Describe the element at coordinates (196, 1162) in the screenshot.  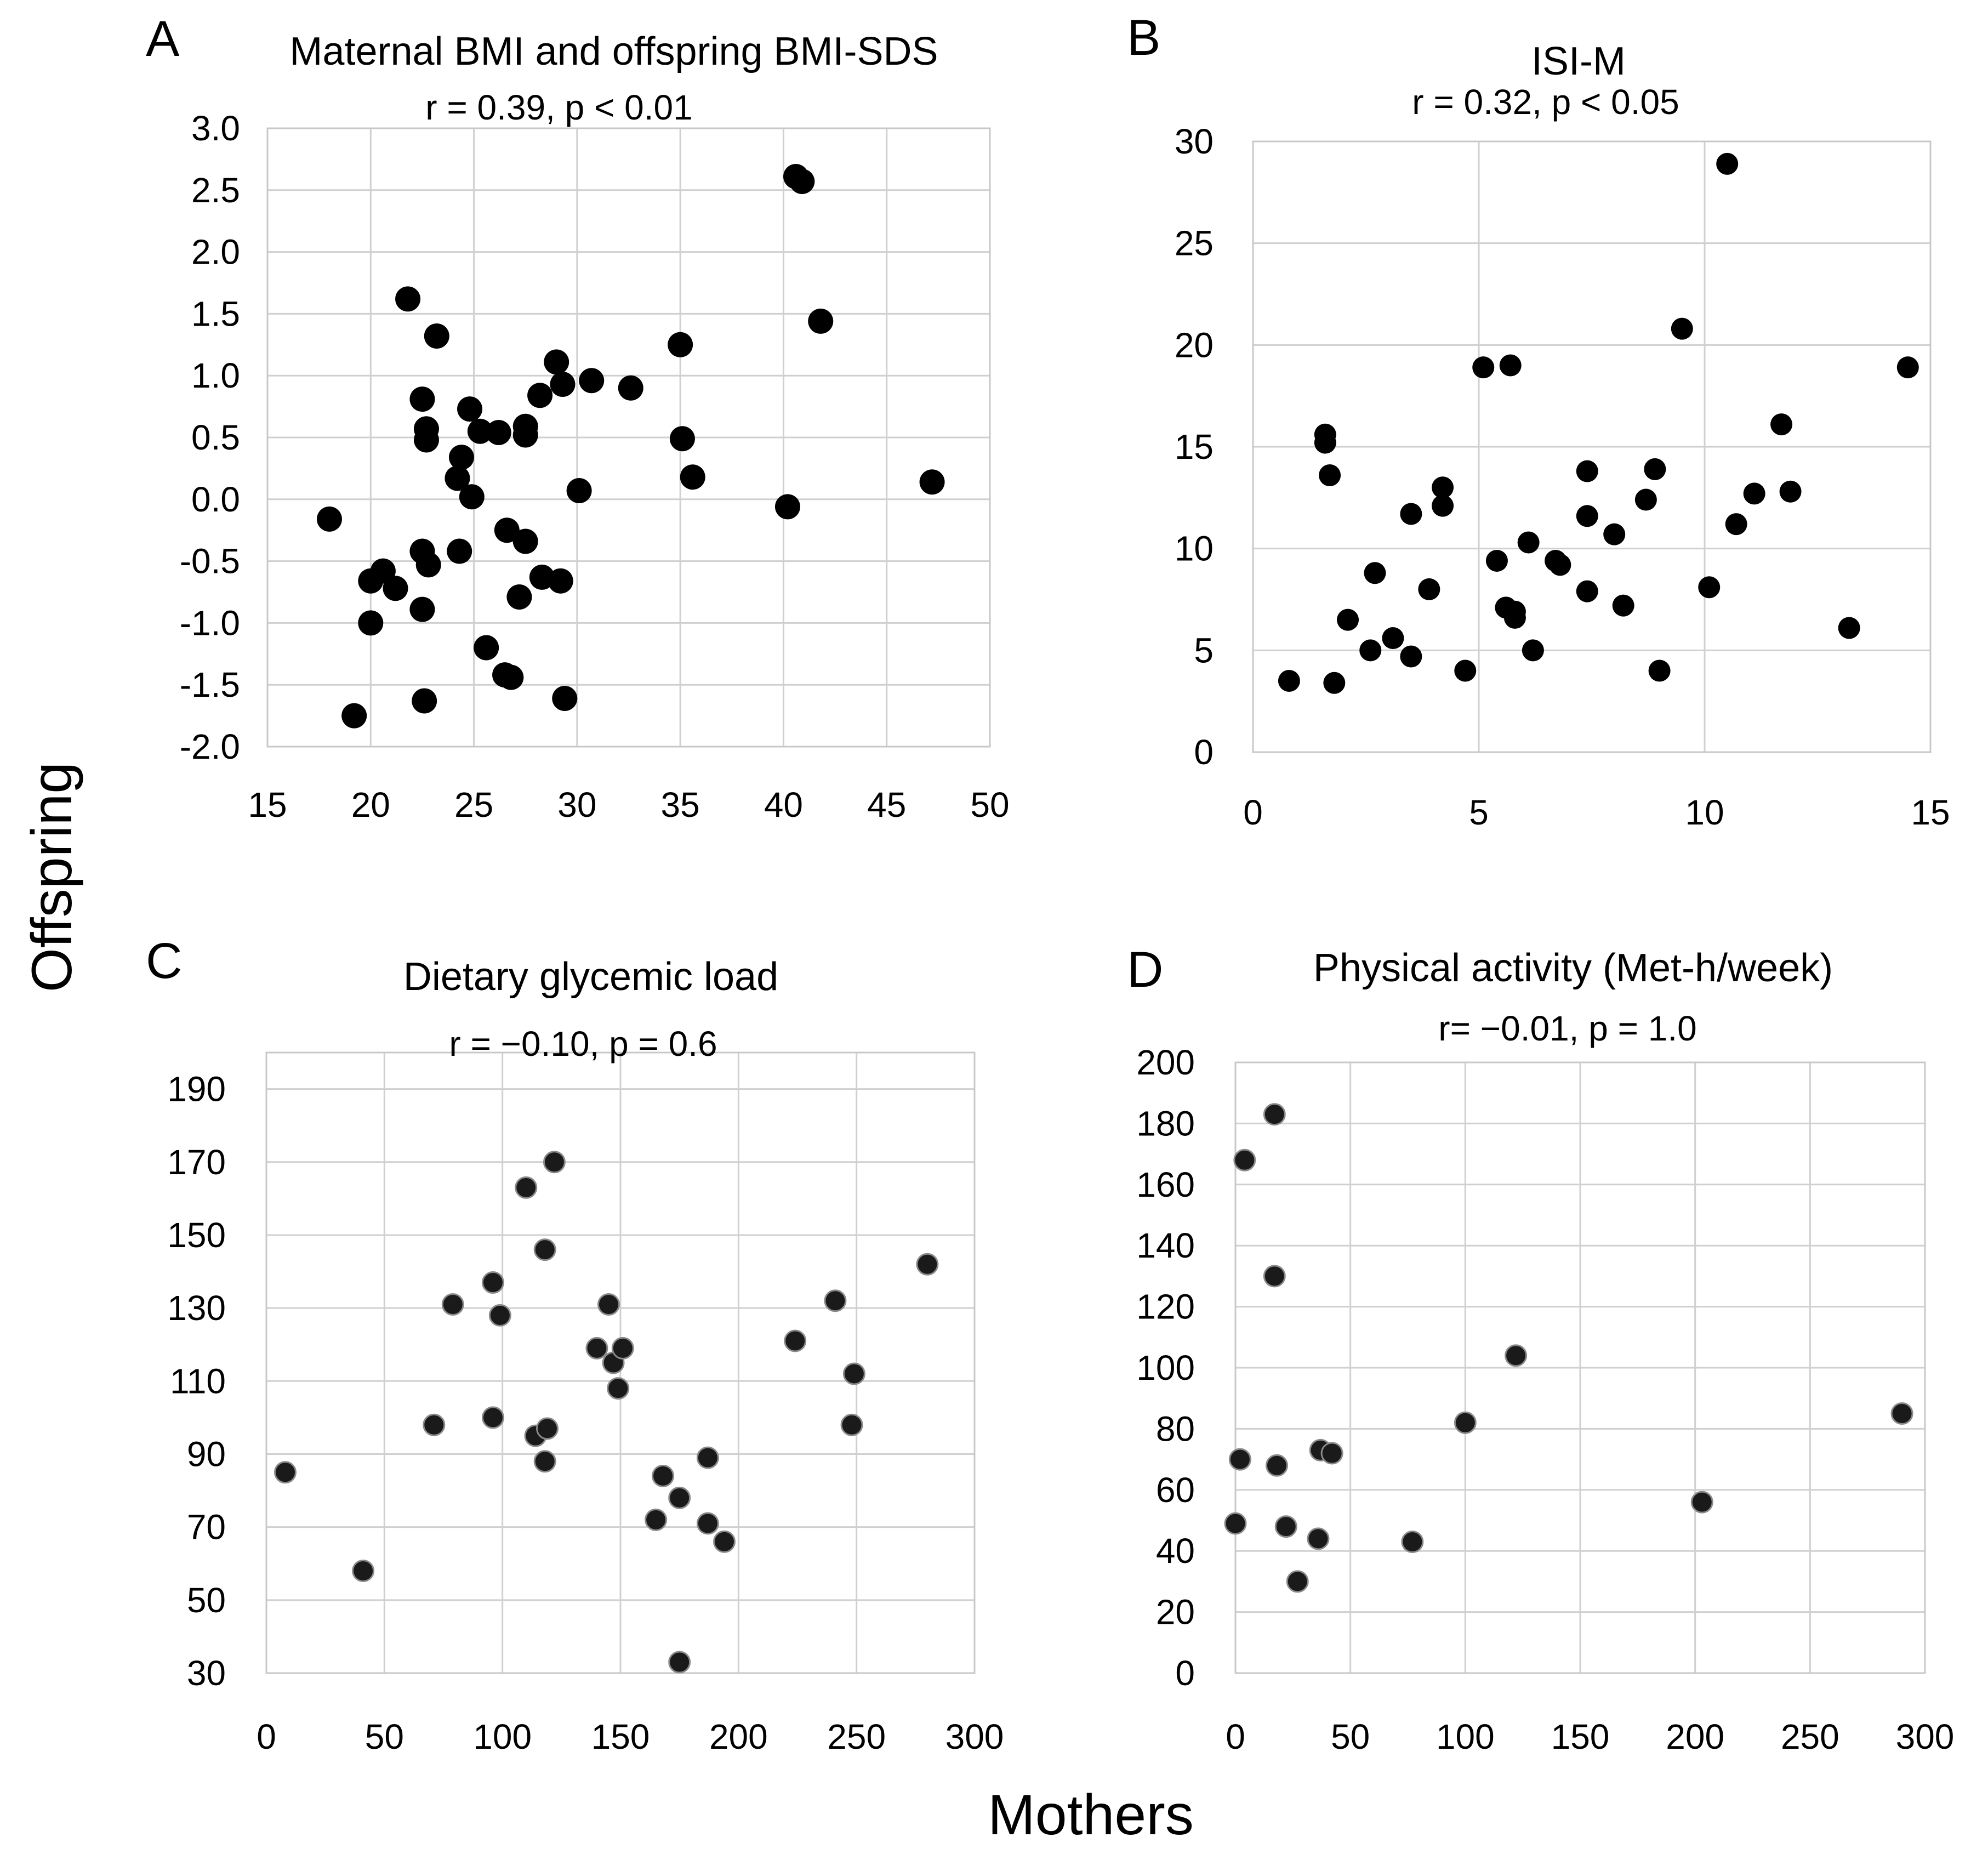
I see `panel-c-y-tick-label: 170` at that location.